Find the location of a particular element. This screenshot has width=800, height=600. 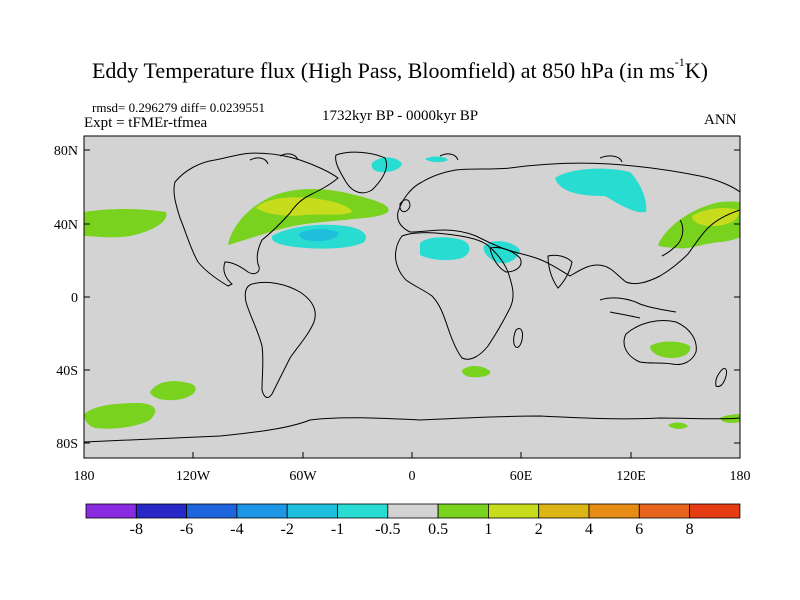

anomaly-barents-cyan is located at coordinates (436, 159).